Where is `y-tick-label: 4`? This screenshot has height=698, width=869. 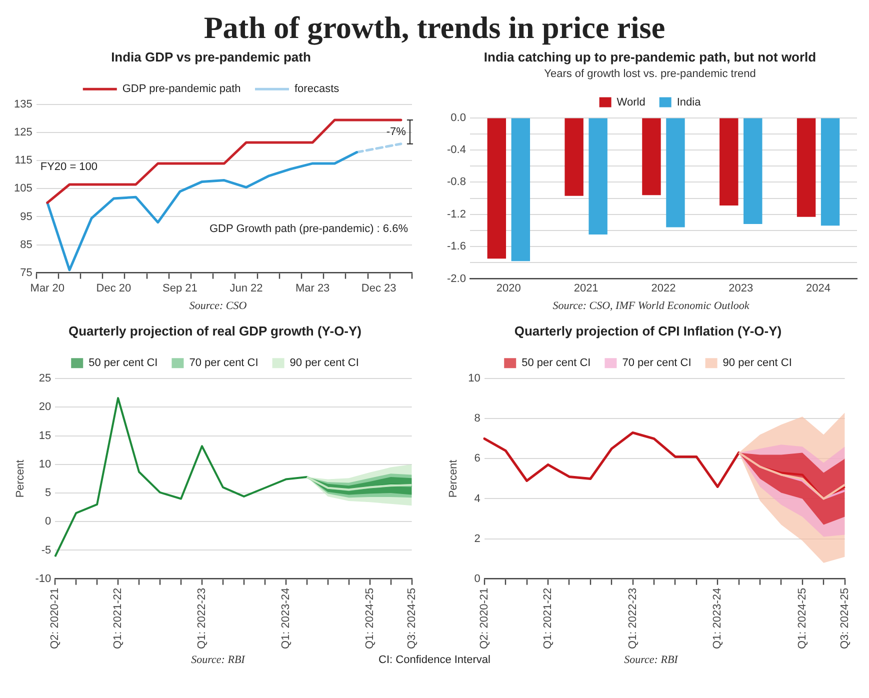 y-tick-label: 4 is located at coordinates (477, 498).